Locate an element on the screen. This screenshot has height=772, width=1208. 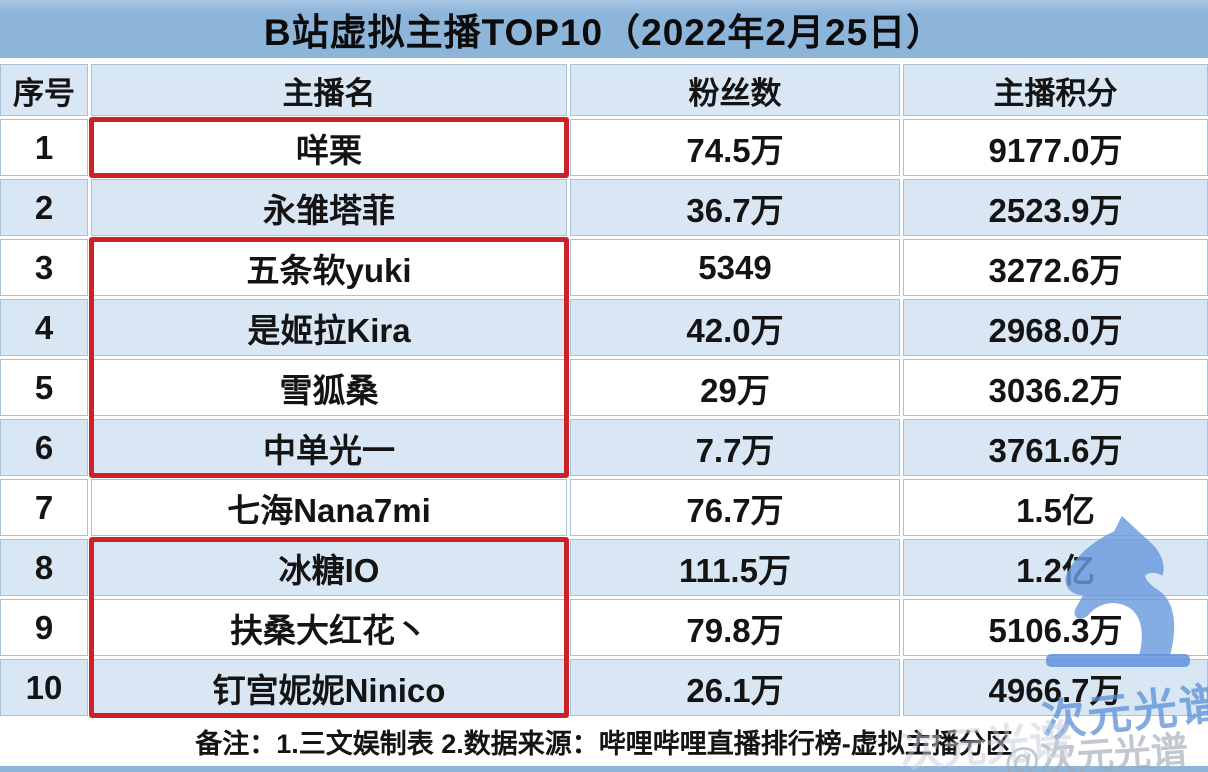
score-cell: 3272.6万 is located at coordinates (1055, 267).